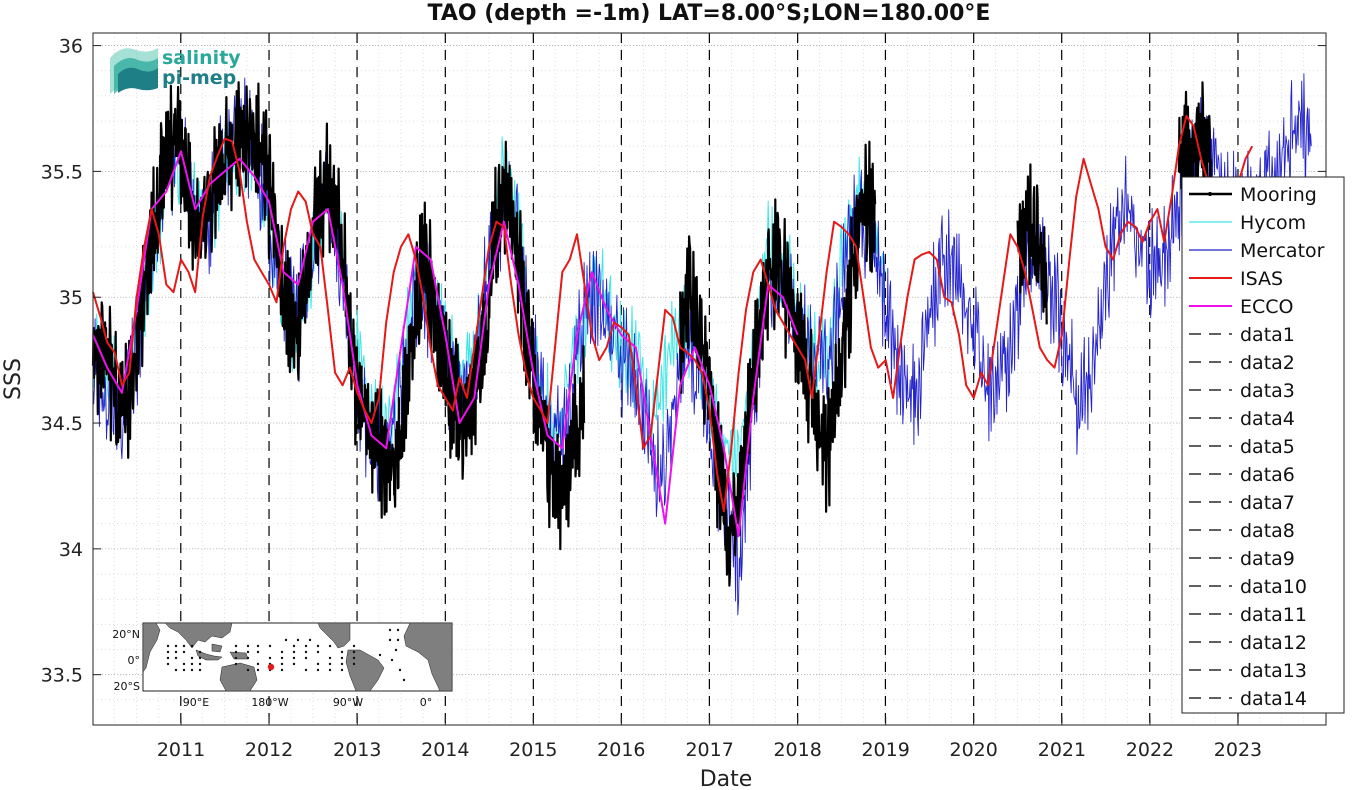 The width and height of the screenshot is (1358, 790). I want to click on legend-label: data2, so click(1267, 363).